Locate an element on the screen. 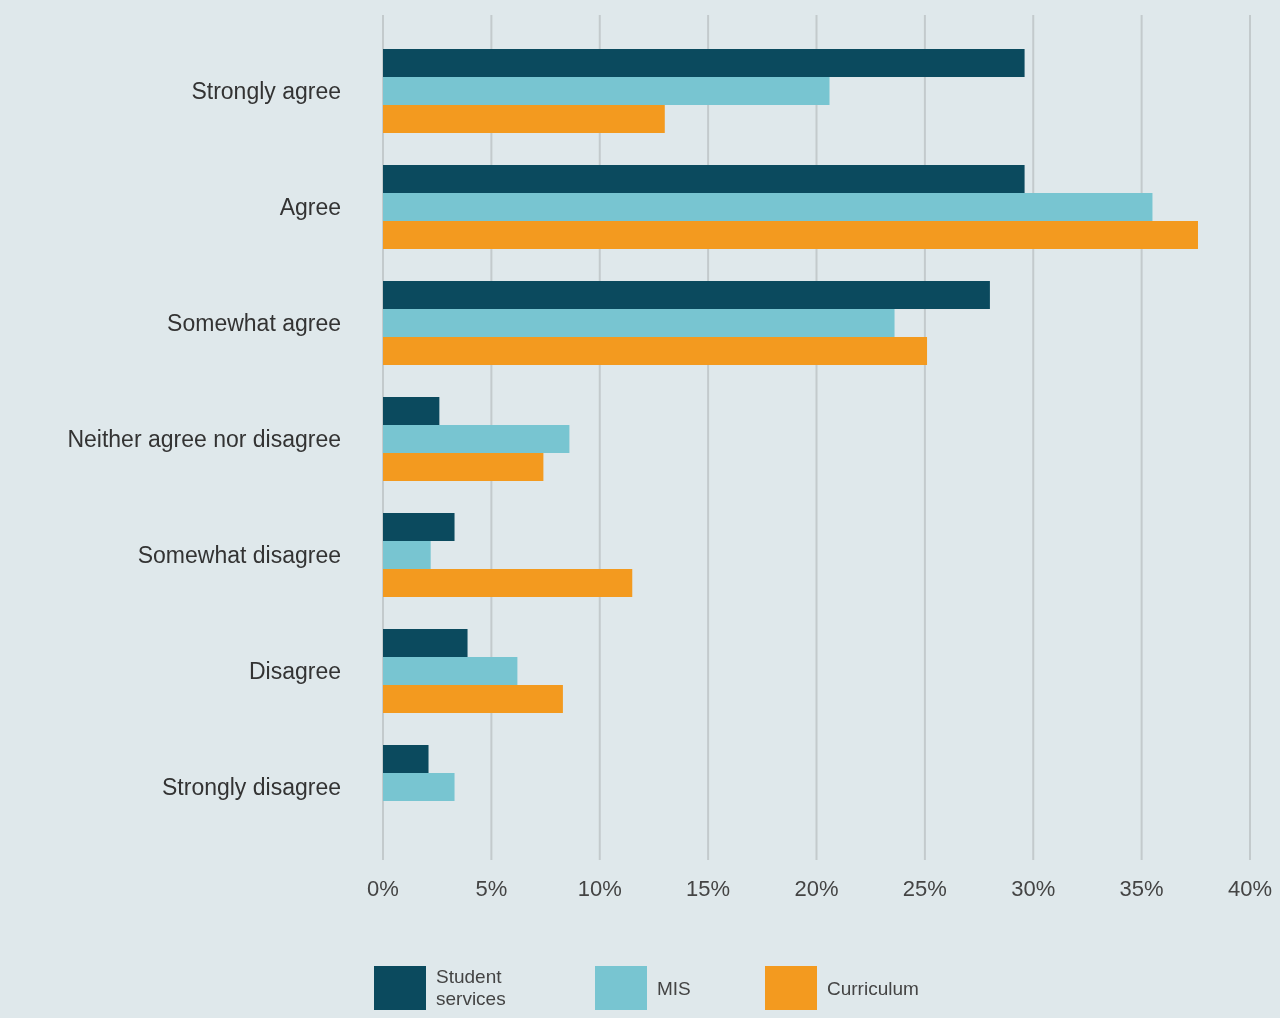  y-tick-label: Somewhat disagree is located at coordinates (239, 555).